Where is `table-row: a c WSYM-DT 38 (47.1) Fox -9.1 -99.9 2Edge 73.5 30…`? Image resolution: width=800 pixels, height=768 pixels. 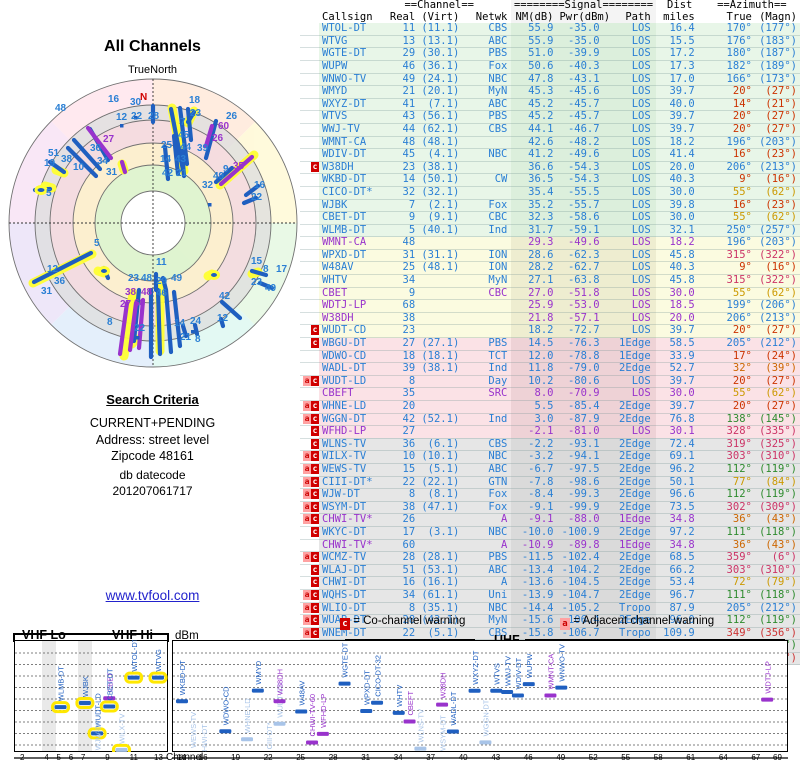 table-row: a c WSYM-DT 38 (47.1) Fox -9.1 -99.9 2Edge 73.5 30… is located at coordinates (550, 508).